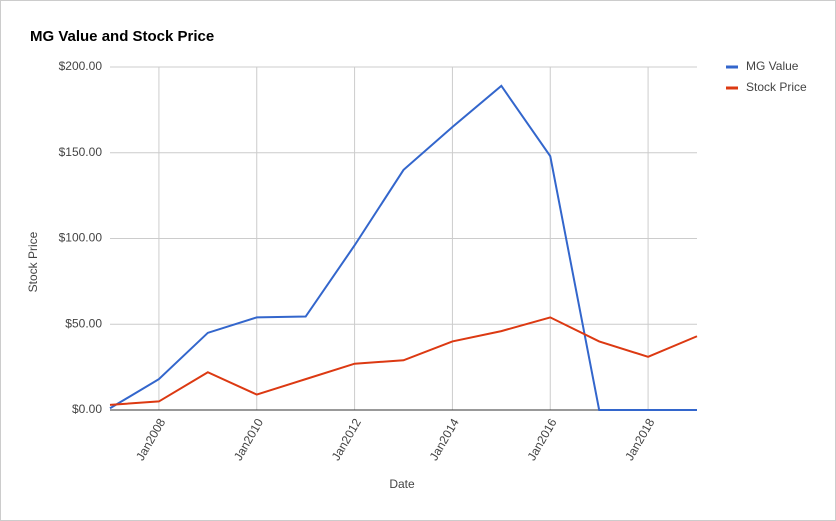 This screenshot has width=836, height=521. I want to click on y-tick-label: $50.00, so click(83, 323).